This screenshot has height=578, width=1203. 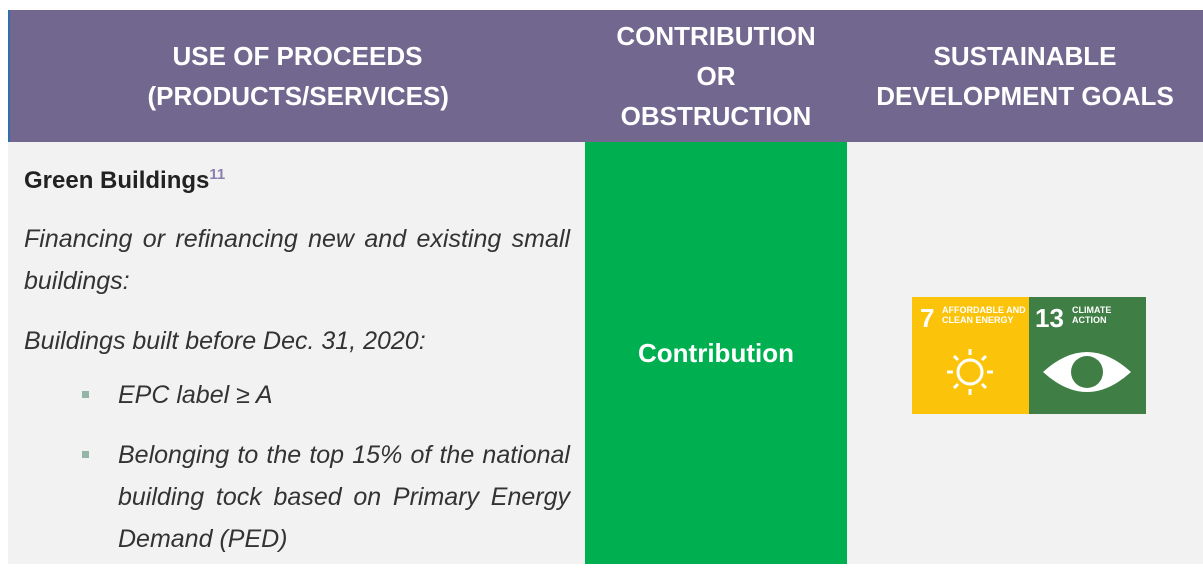 I want to click on header-cell: CONTRIBUTION OR OBSTRUCTION, so click(x=716, y=76).